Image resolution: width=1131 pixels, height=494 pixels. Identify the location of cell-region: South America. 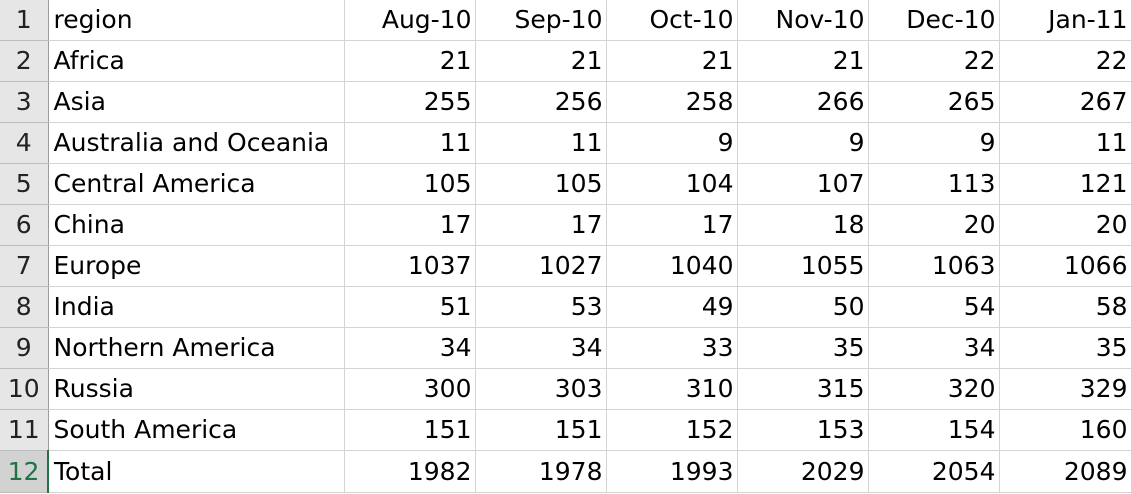
(196, 430).